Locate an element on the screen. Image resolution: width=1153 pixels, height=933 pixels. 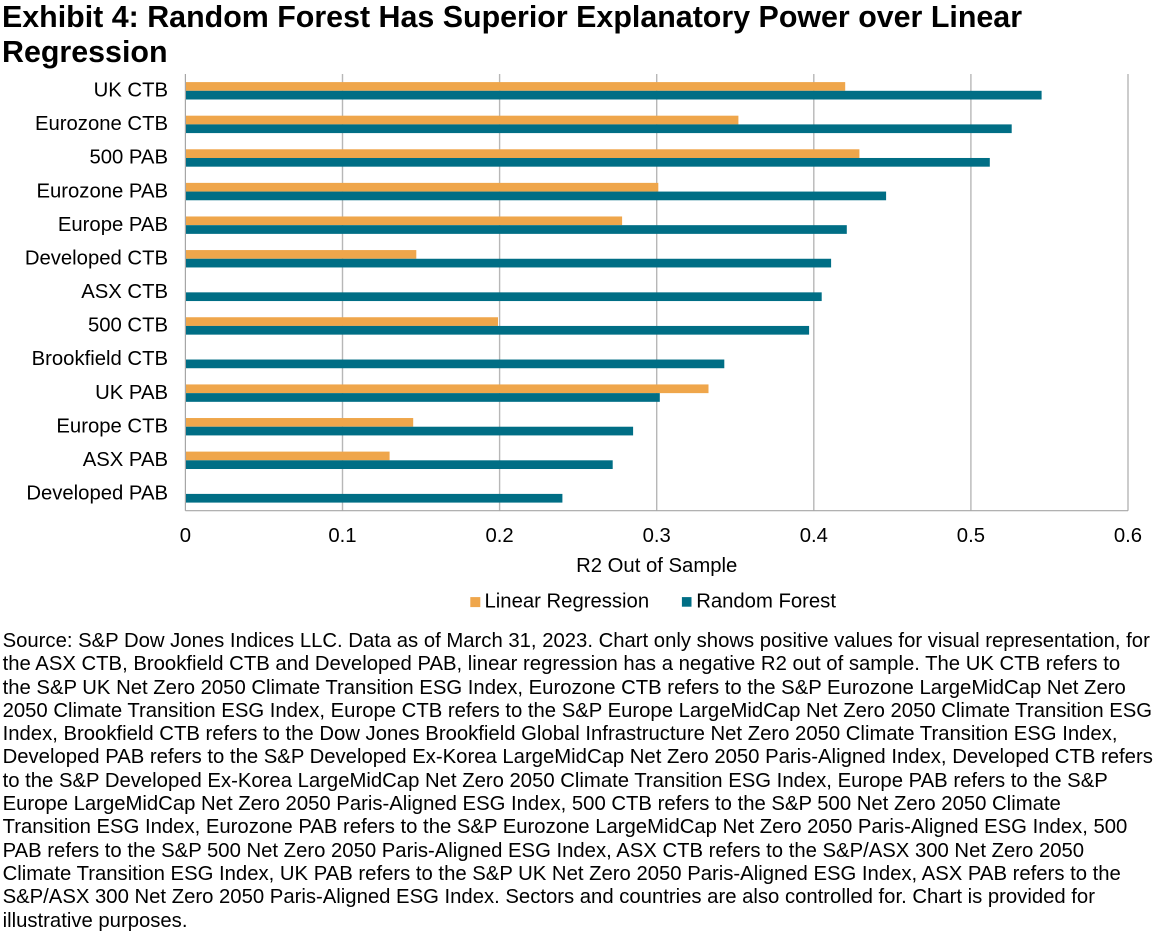
svg-text: 0 is located at coordinates (185, 536).